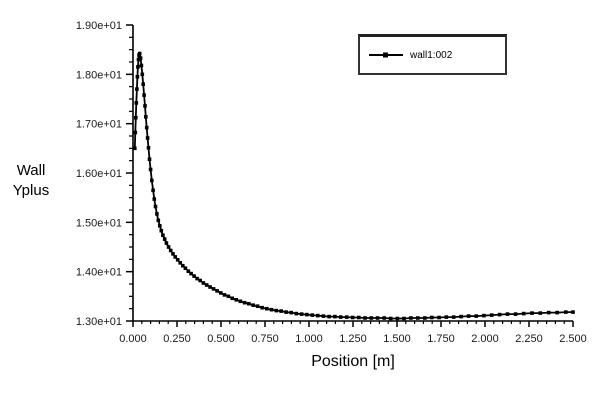  What do you see at coordinates (99, 322) in the screenshot?
I see `y-tick-label: 1.30e+01` at bounding box center [99, 322].